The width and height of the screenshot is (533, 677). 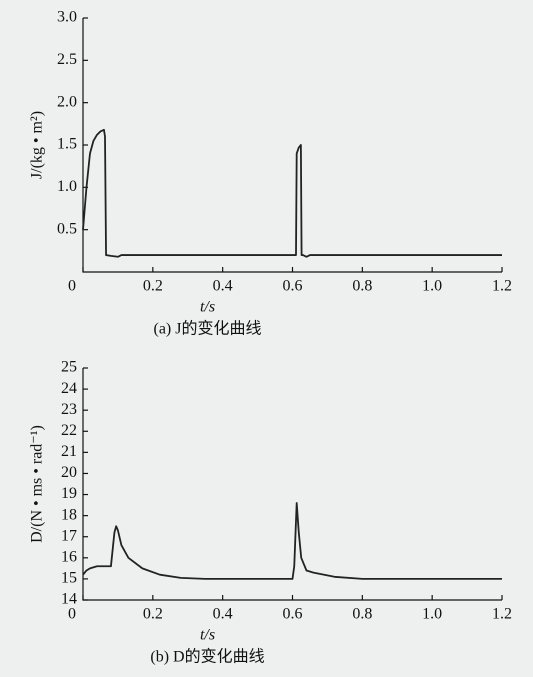 I want to click on y-tick-label: 2.5, so click(x=67, y=59).